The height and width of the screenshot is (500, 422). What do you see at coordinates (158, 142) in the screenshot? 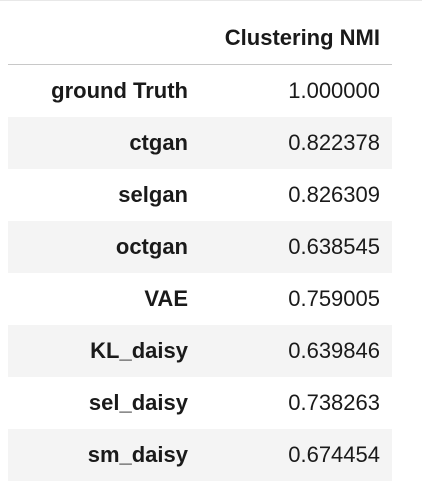
I see `row-label: ctgan` at bounding box center [158, 142].